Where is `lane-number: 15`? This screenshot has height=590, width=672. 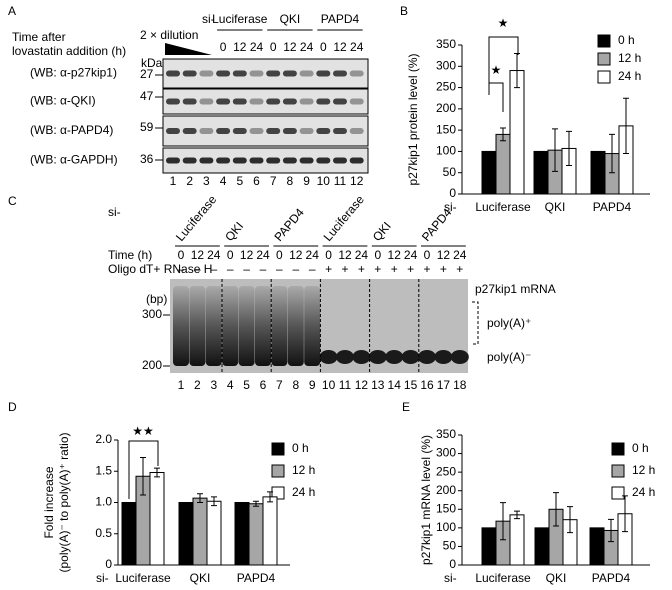 lane-number: 15 is located at coordinates (411, 385).